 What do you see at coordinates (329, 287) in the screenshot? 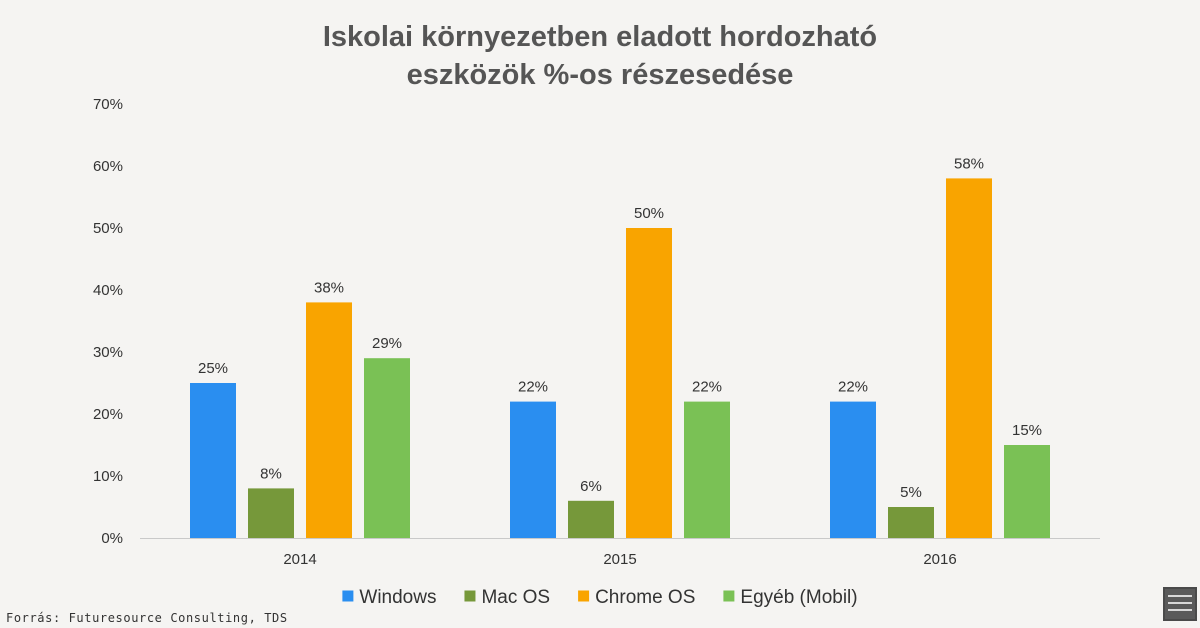
I see `data-label: 38%` at bounding box center [329, 287].